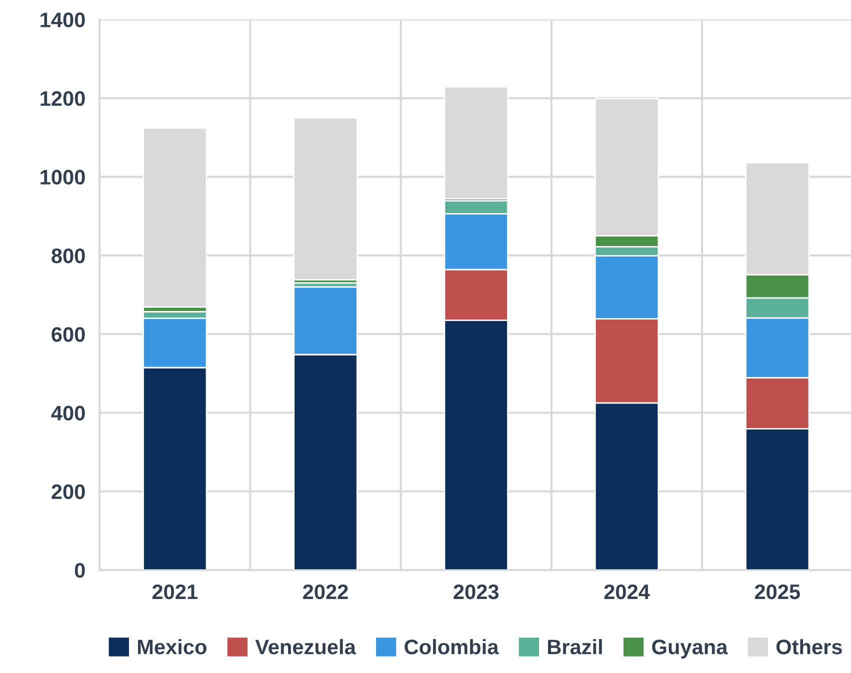  What do you see at coordinates (305, 646) in the screenshot?
I see `legend-label: Venezuela` at bounding box center [305, 646].